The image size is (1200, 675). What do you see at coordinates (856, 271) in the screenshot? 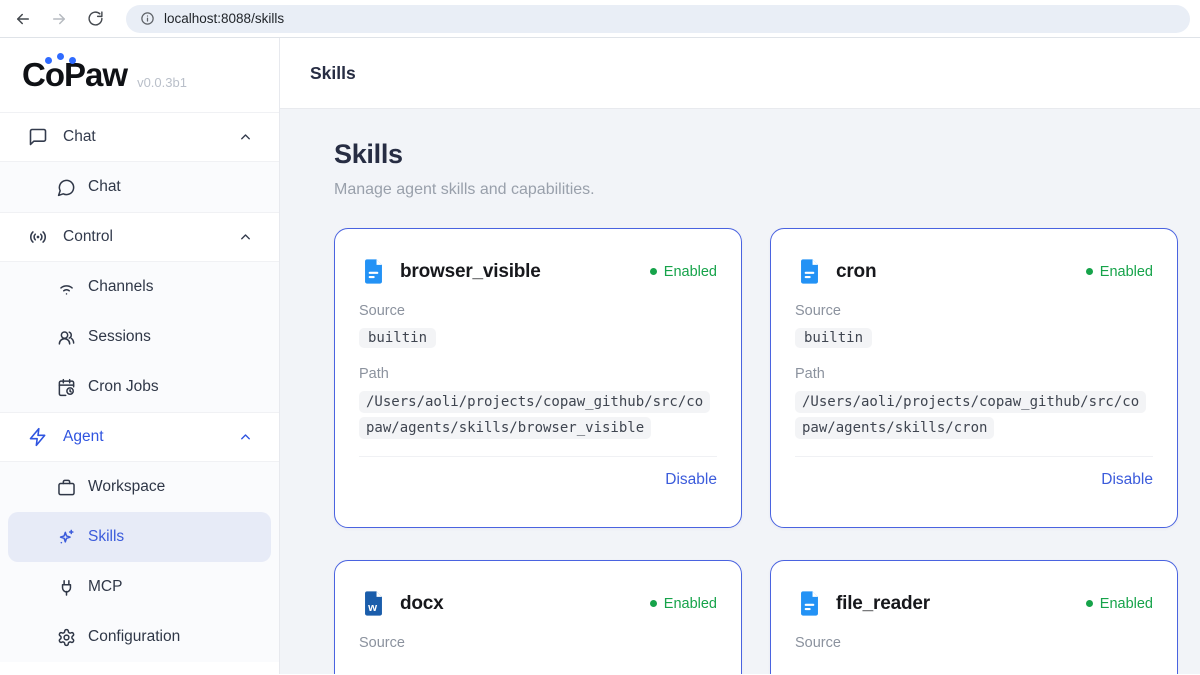
I see `skill-name: cron` at bounding box center [856, 271].